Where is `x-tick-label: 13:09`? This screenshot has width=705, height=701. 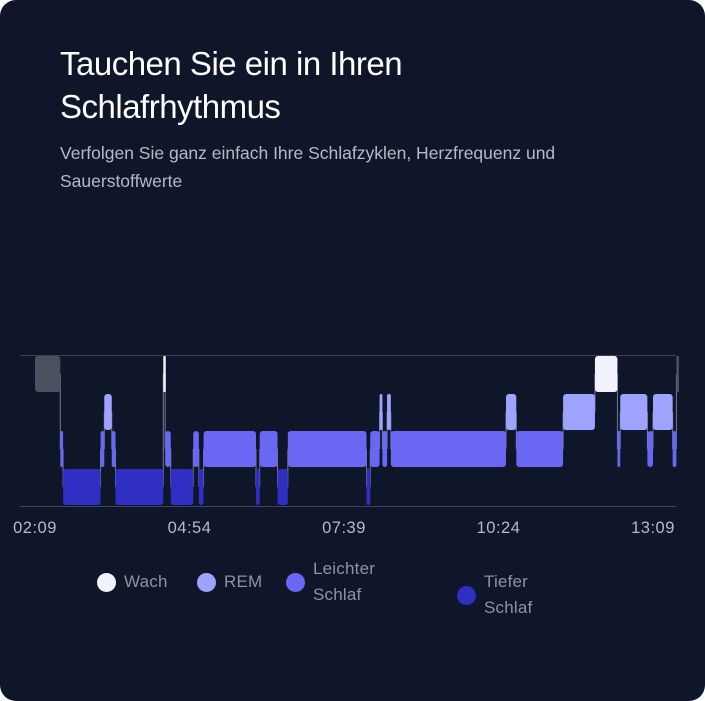 x-tick-label: 13:09 is located at coordinates (653, 528).